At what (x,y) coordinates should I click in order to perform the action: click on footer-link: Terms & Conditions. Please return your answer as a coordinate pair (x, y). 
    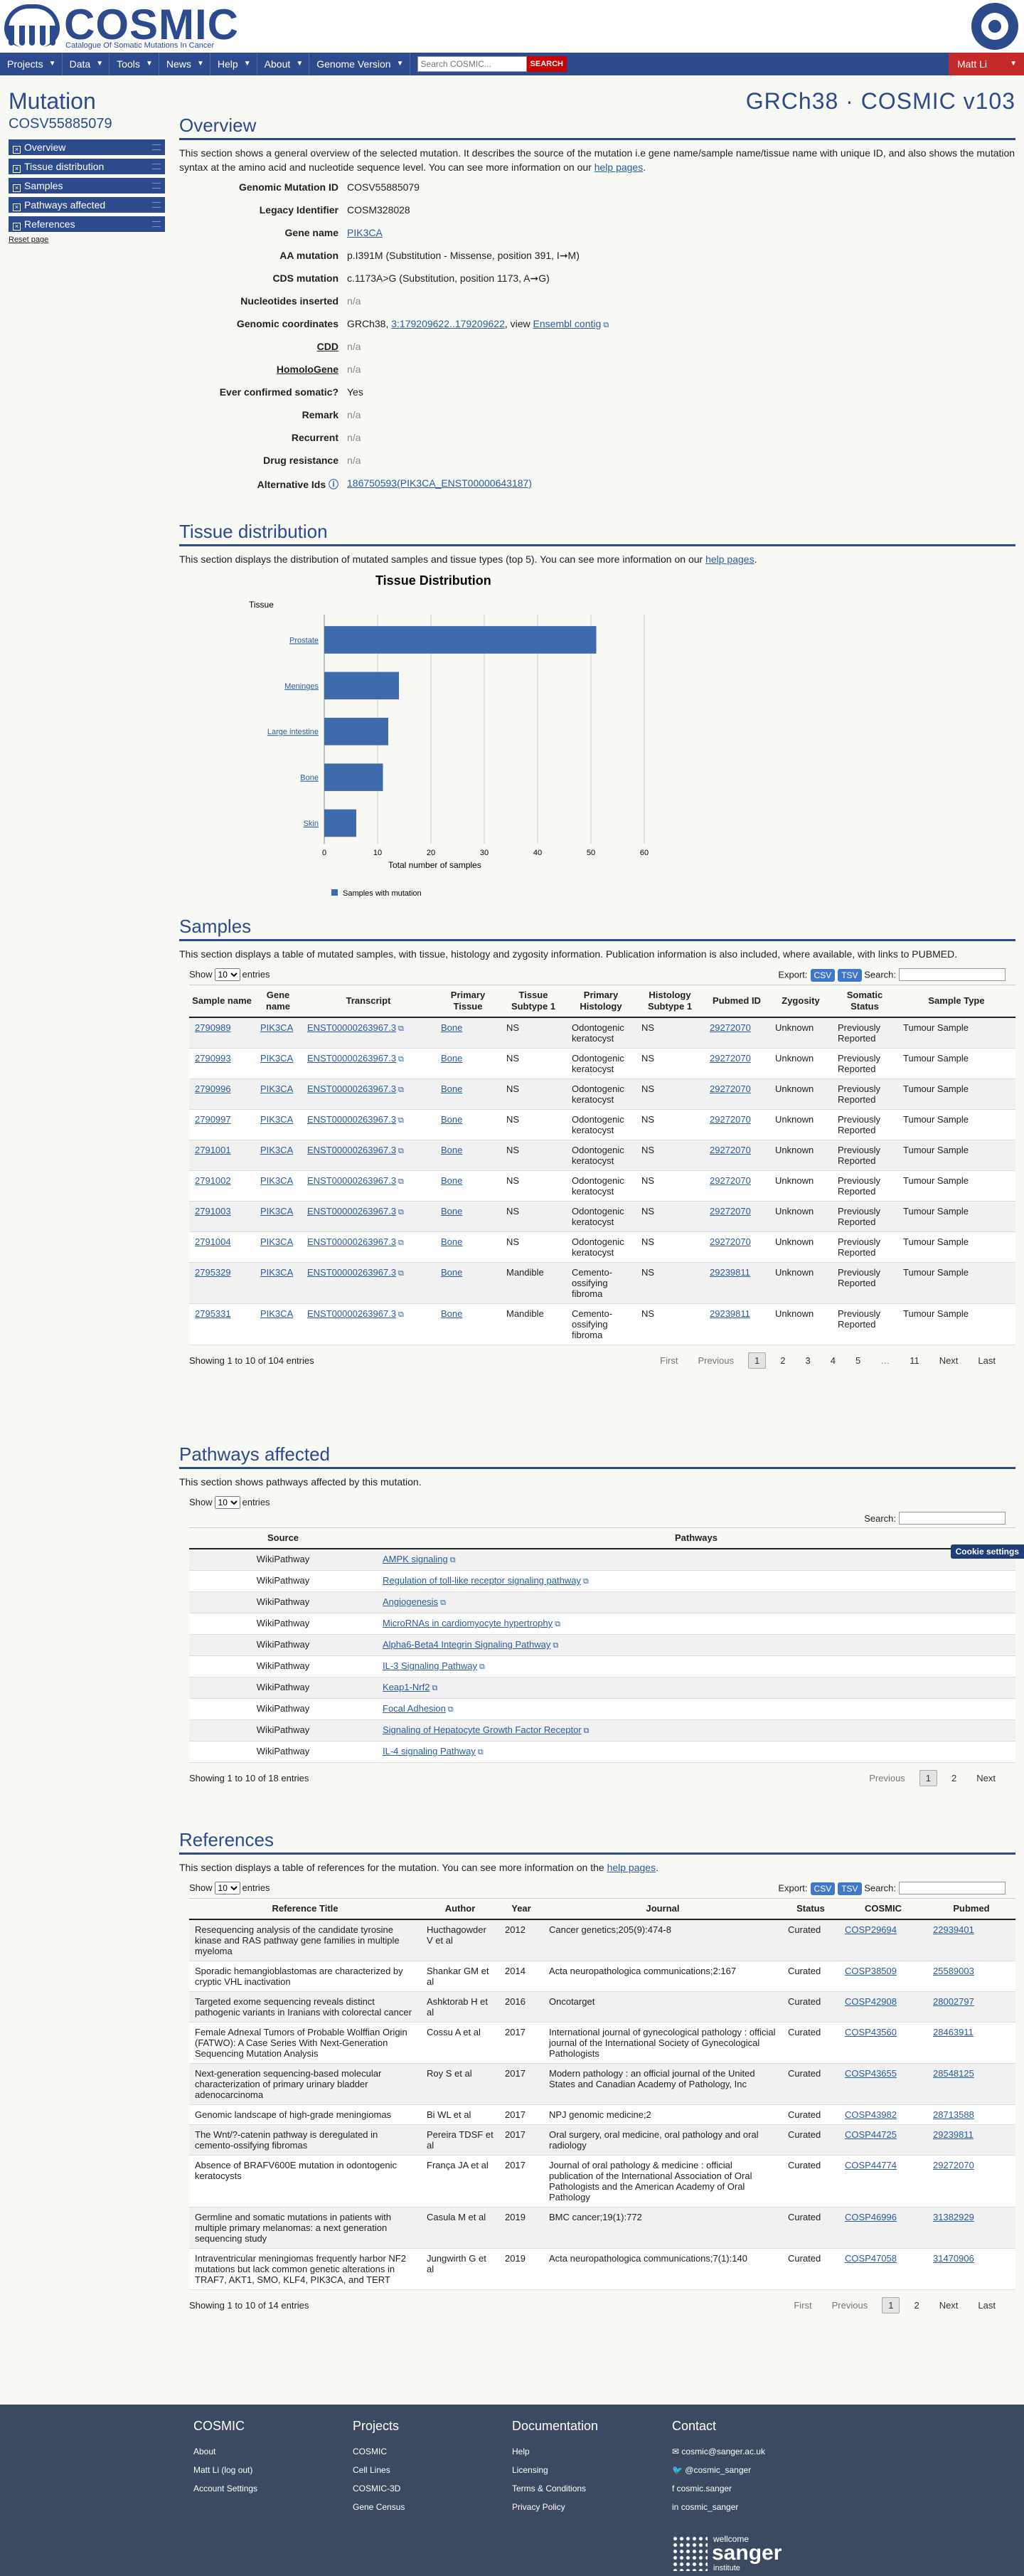
    Looking at the image, I should click on (549, 2488).